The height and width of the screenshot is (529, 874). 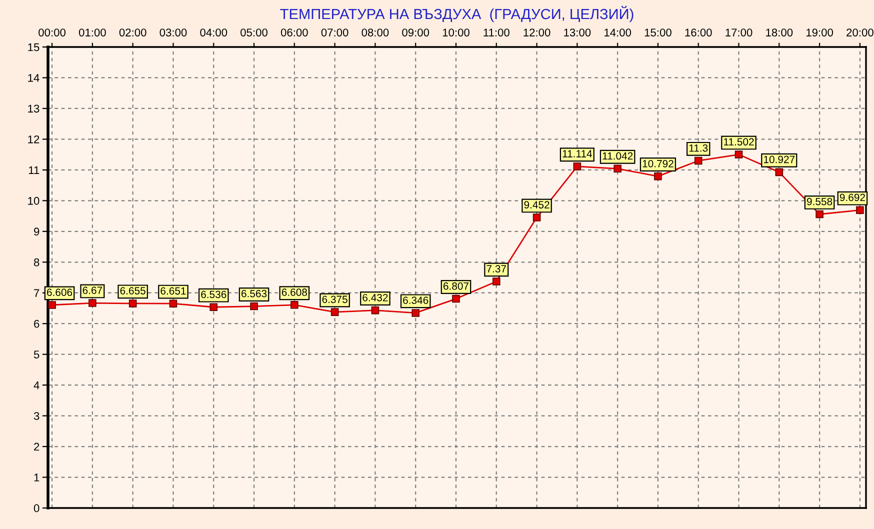 I want to click on y-tick-label: 13, so click(x=34, y=108).